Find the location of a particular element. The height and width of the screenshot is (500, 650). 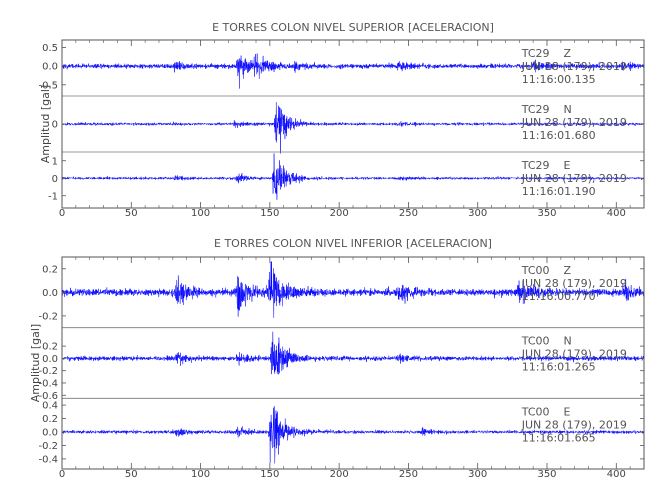

y-tick-label: -0.5 is located at coordinates (48, 85).